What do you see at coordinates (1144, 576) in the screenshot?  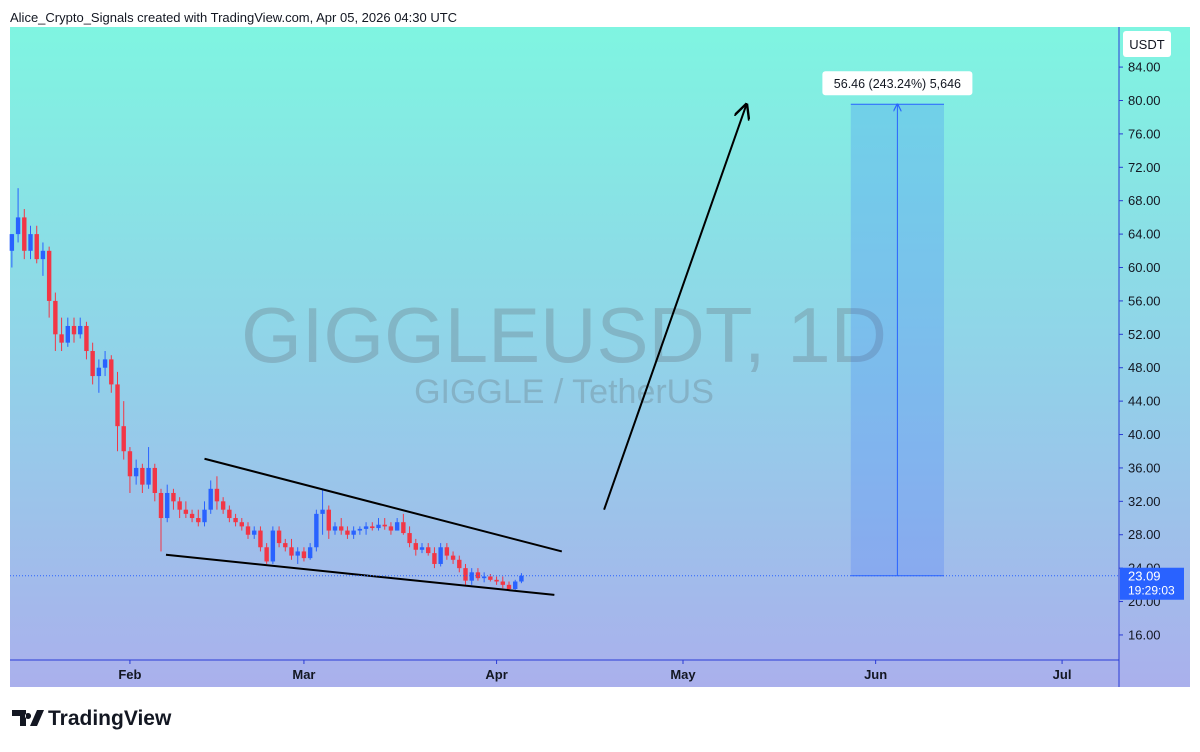 I see `last-price: 23.09` at bounding box center [1144, 576].